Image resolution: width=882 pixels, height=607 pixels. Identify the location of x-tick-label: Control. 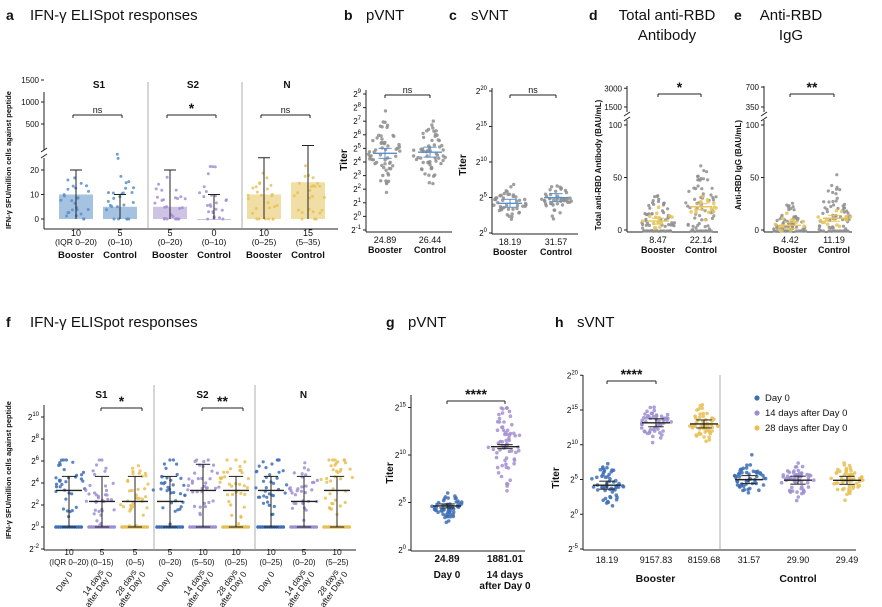
(120, 255).